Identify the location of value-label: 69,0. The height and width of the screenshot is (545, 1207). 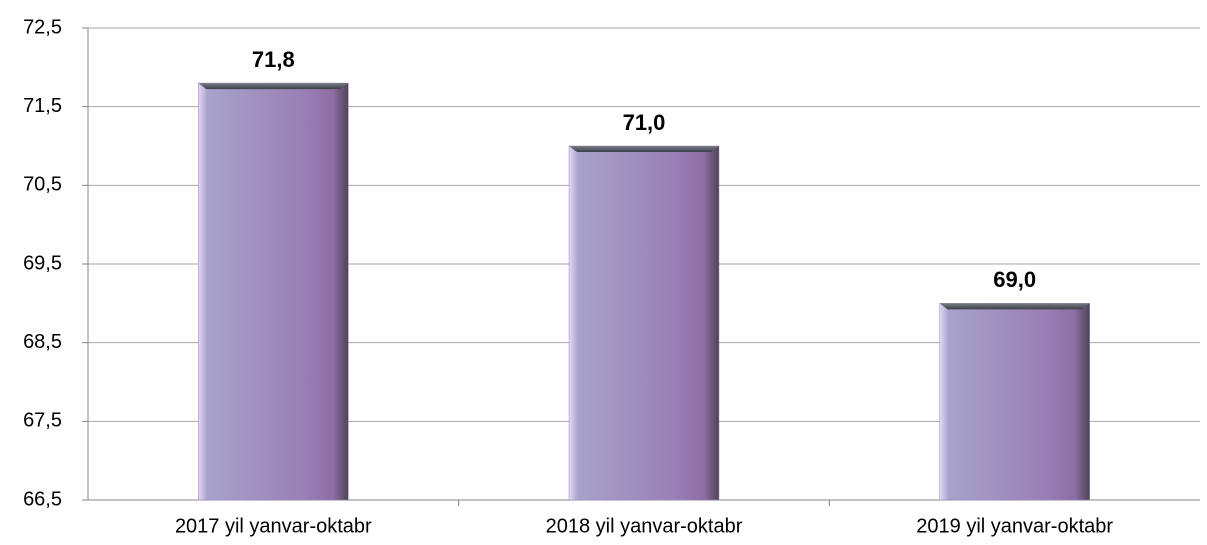
(1014, 279).